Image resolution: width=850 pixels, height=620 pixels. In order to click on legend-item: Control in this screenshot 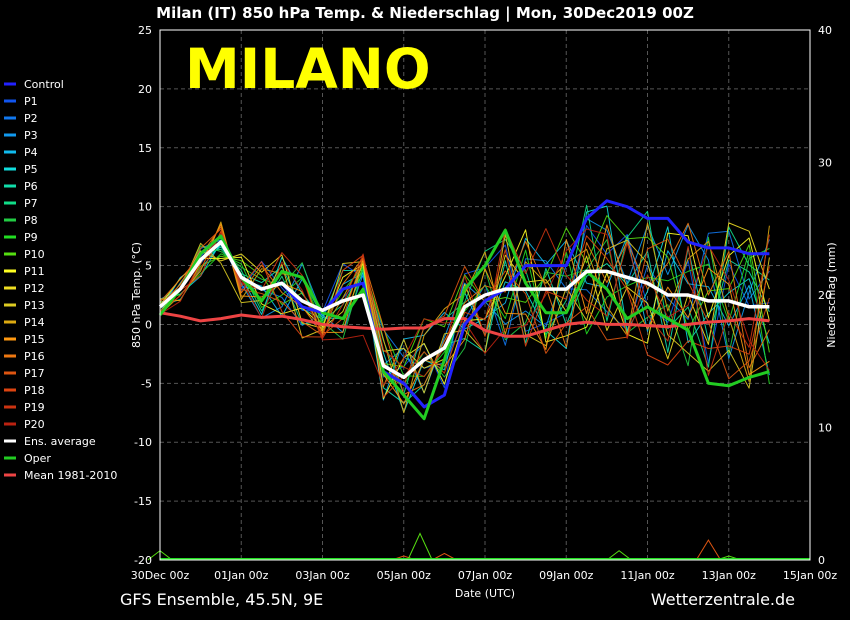, I will do `click(34, 84)`.